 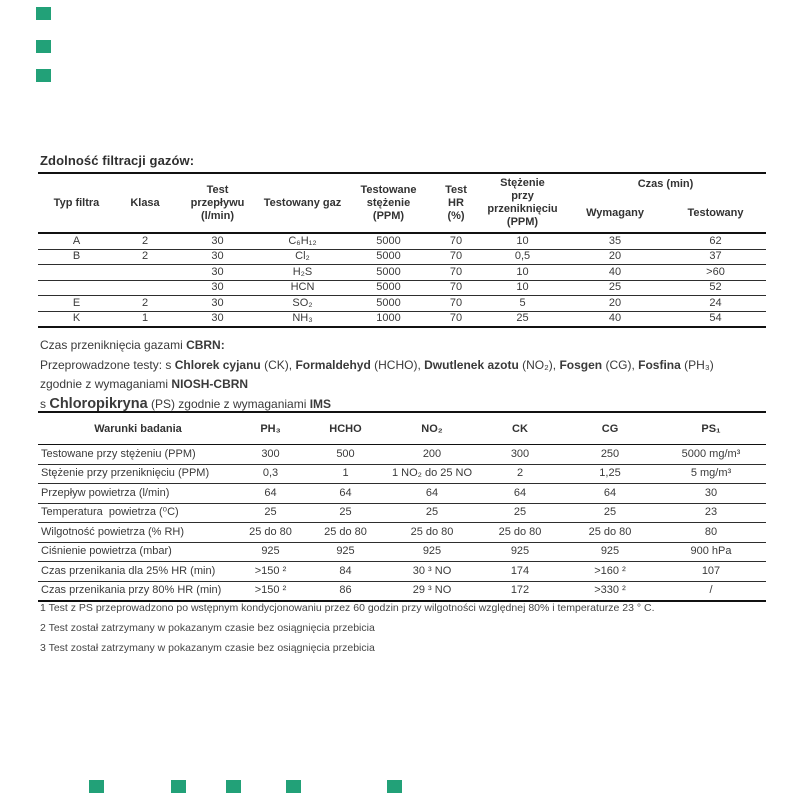 I want to click on text-run: NIOSH-CBRN, so click(x=210, y=384).